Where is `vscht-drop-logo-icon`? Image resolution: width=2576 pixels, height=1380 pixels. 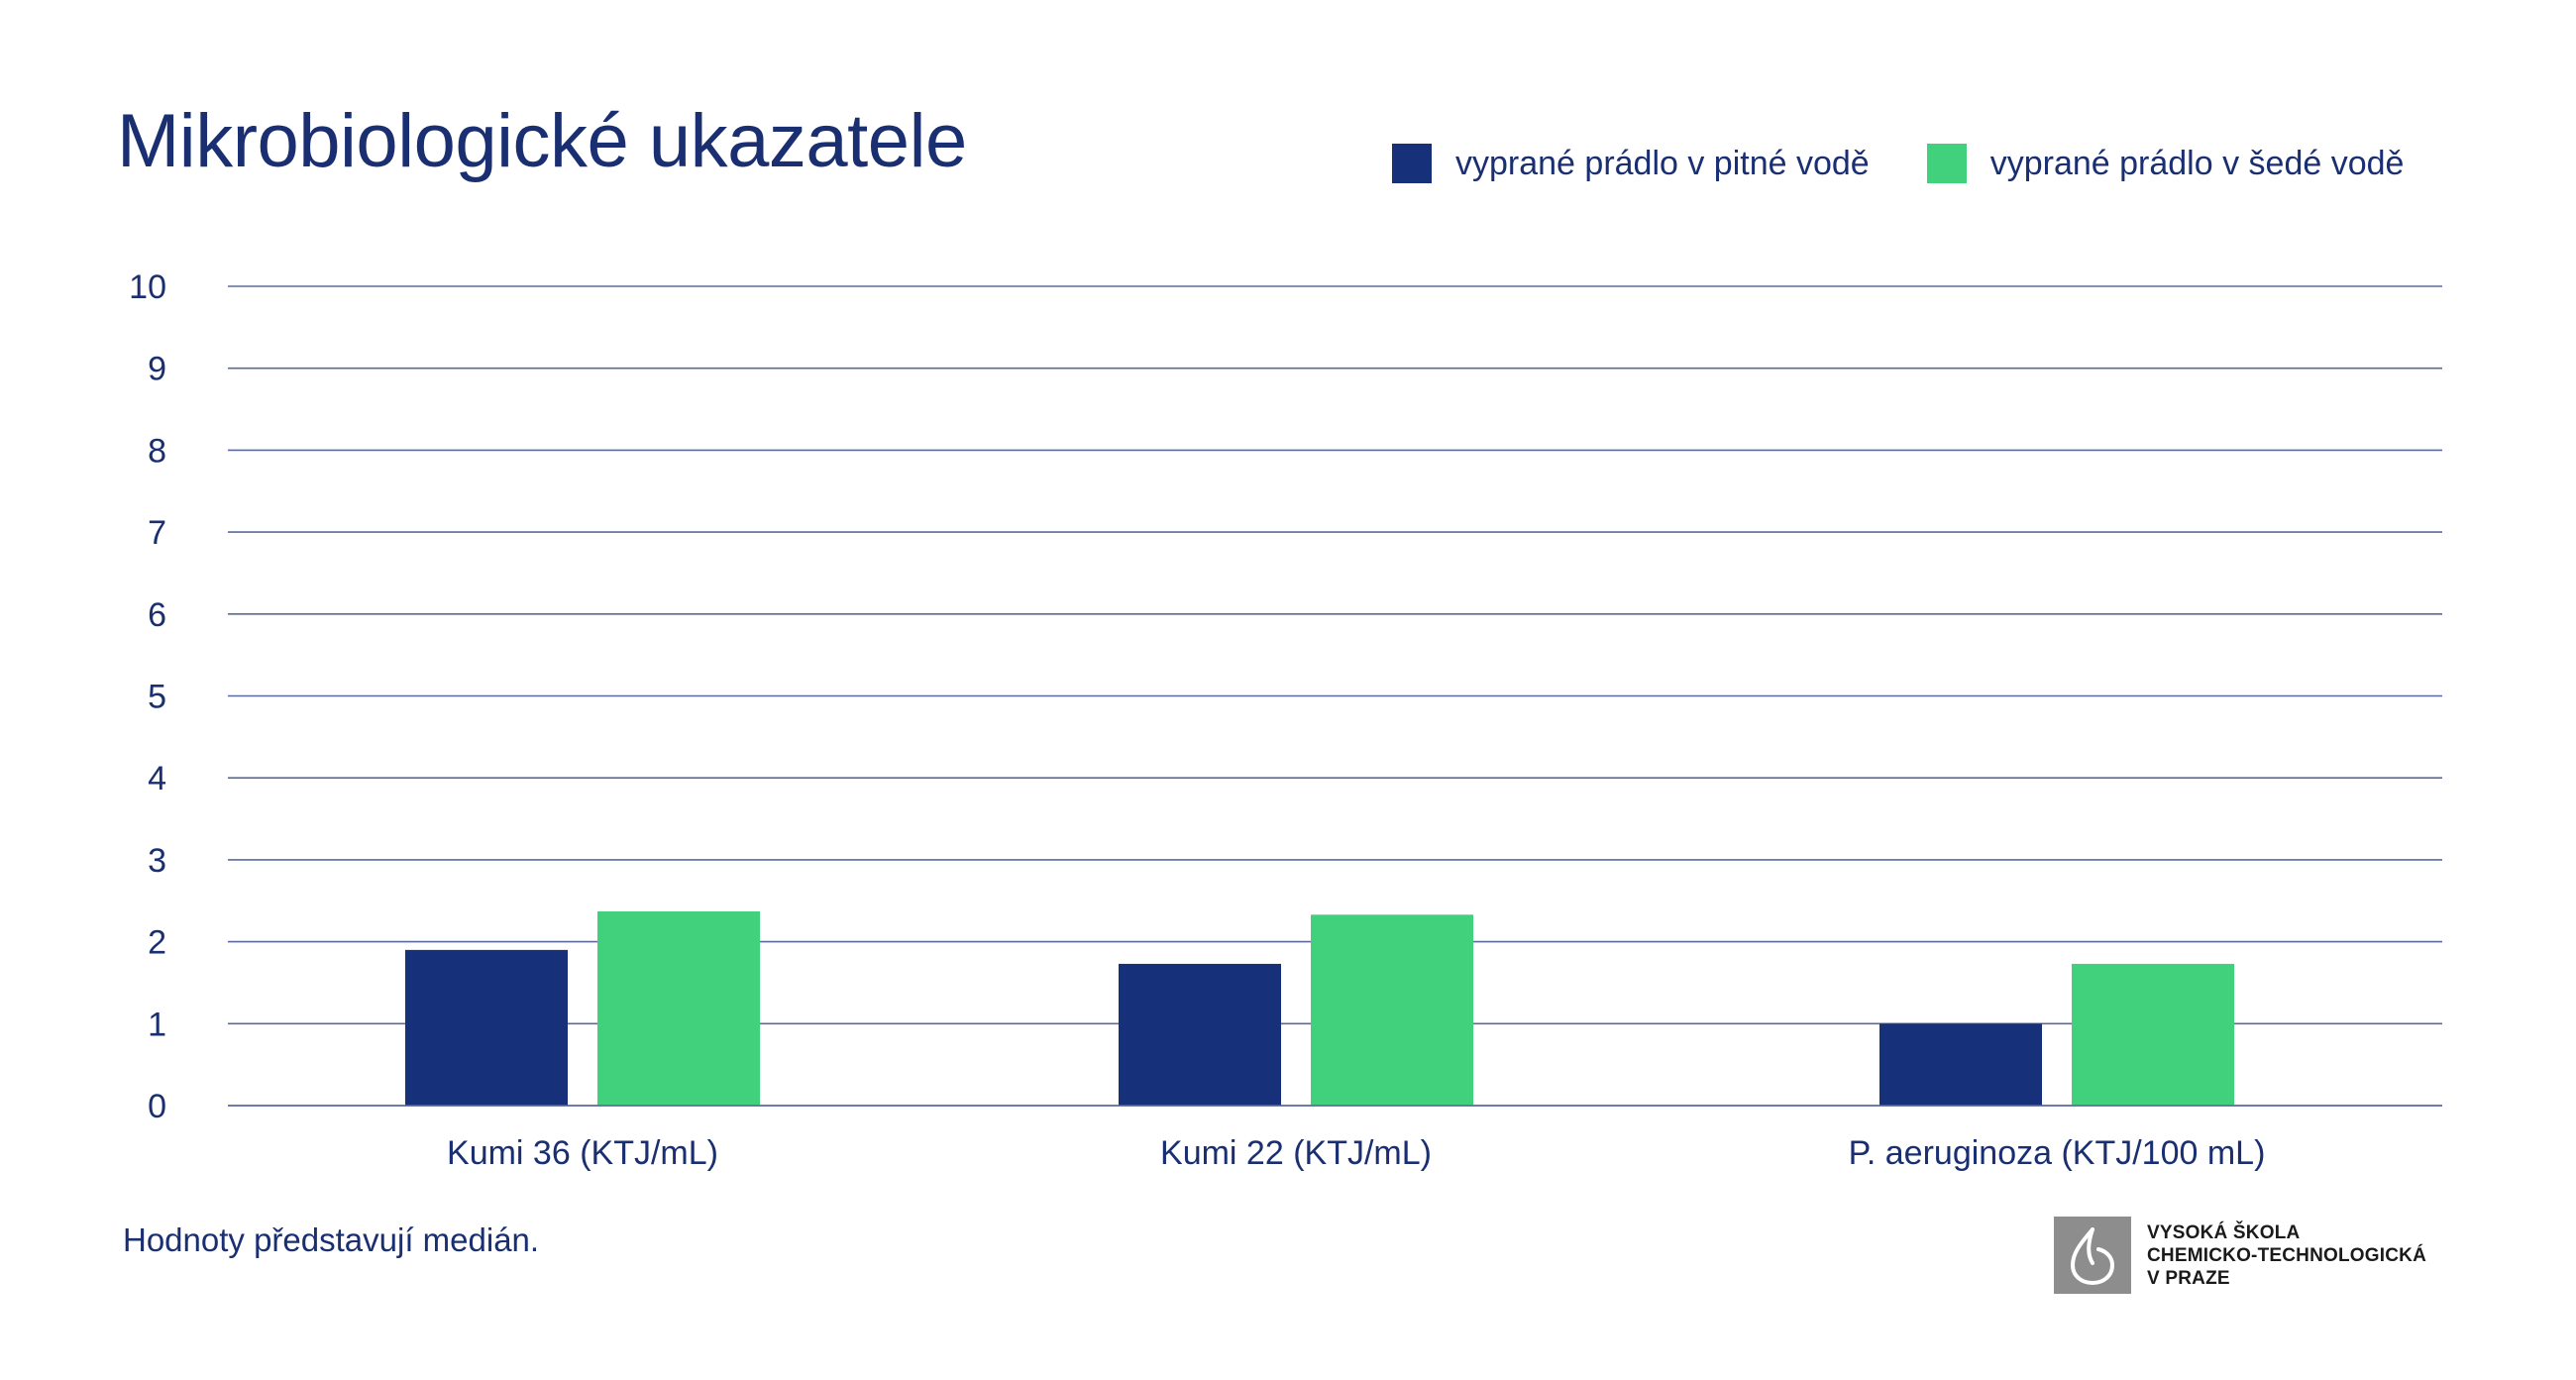
vscht-drop-logo-icon is located at coordinates (2092, 1255).